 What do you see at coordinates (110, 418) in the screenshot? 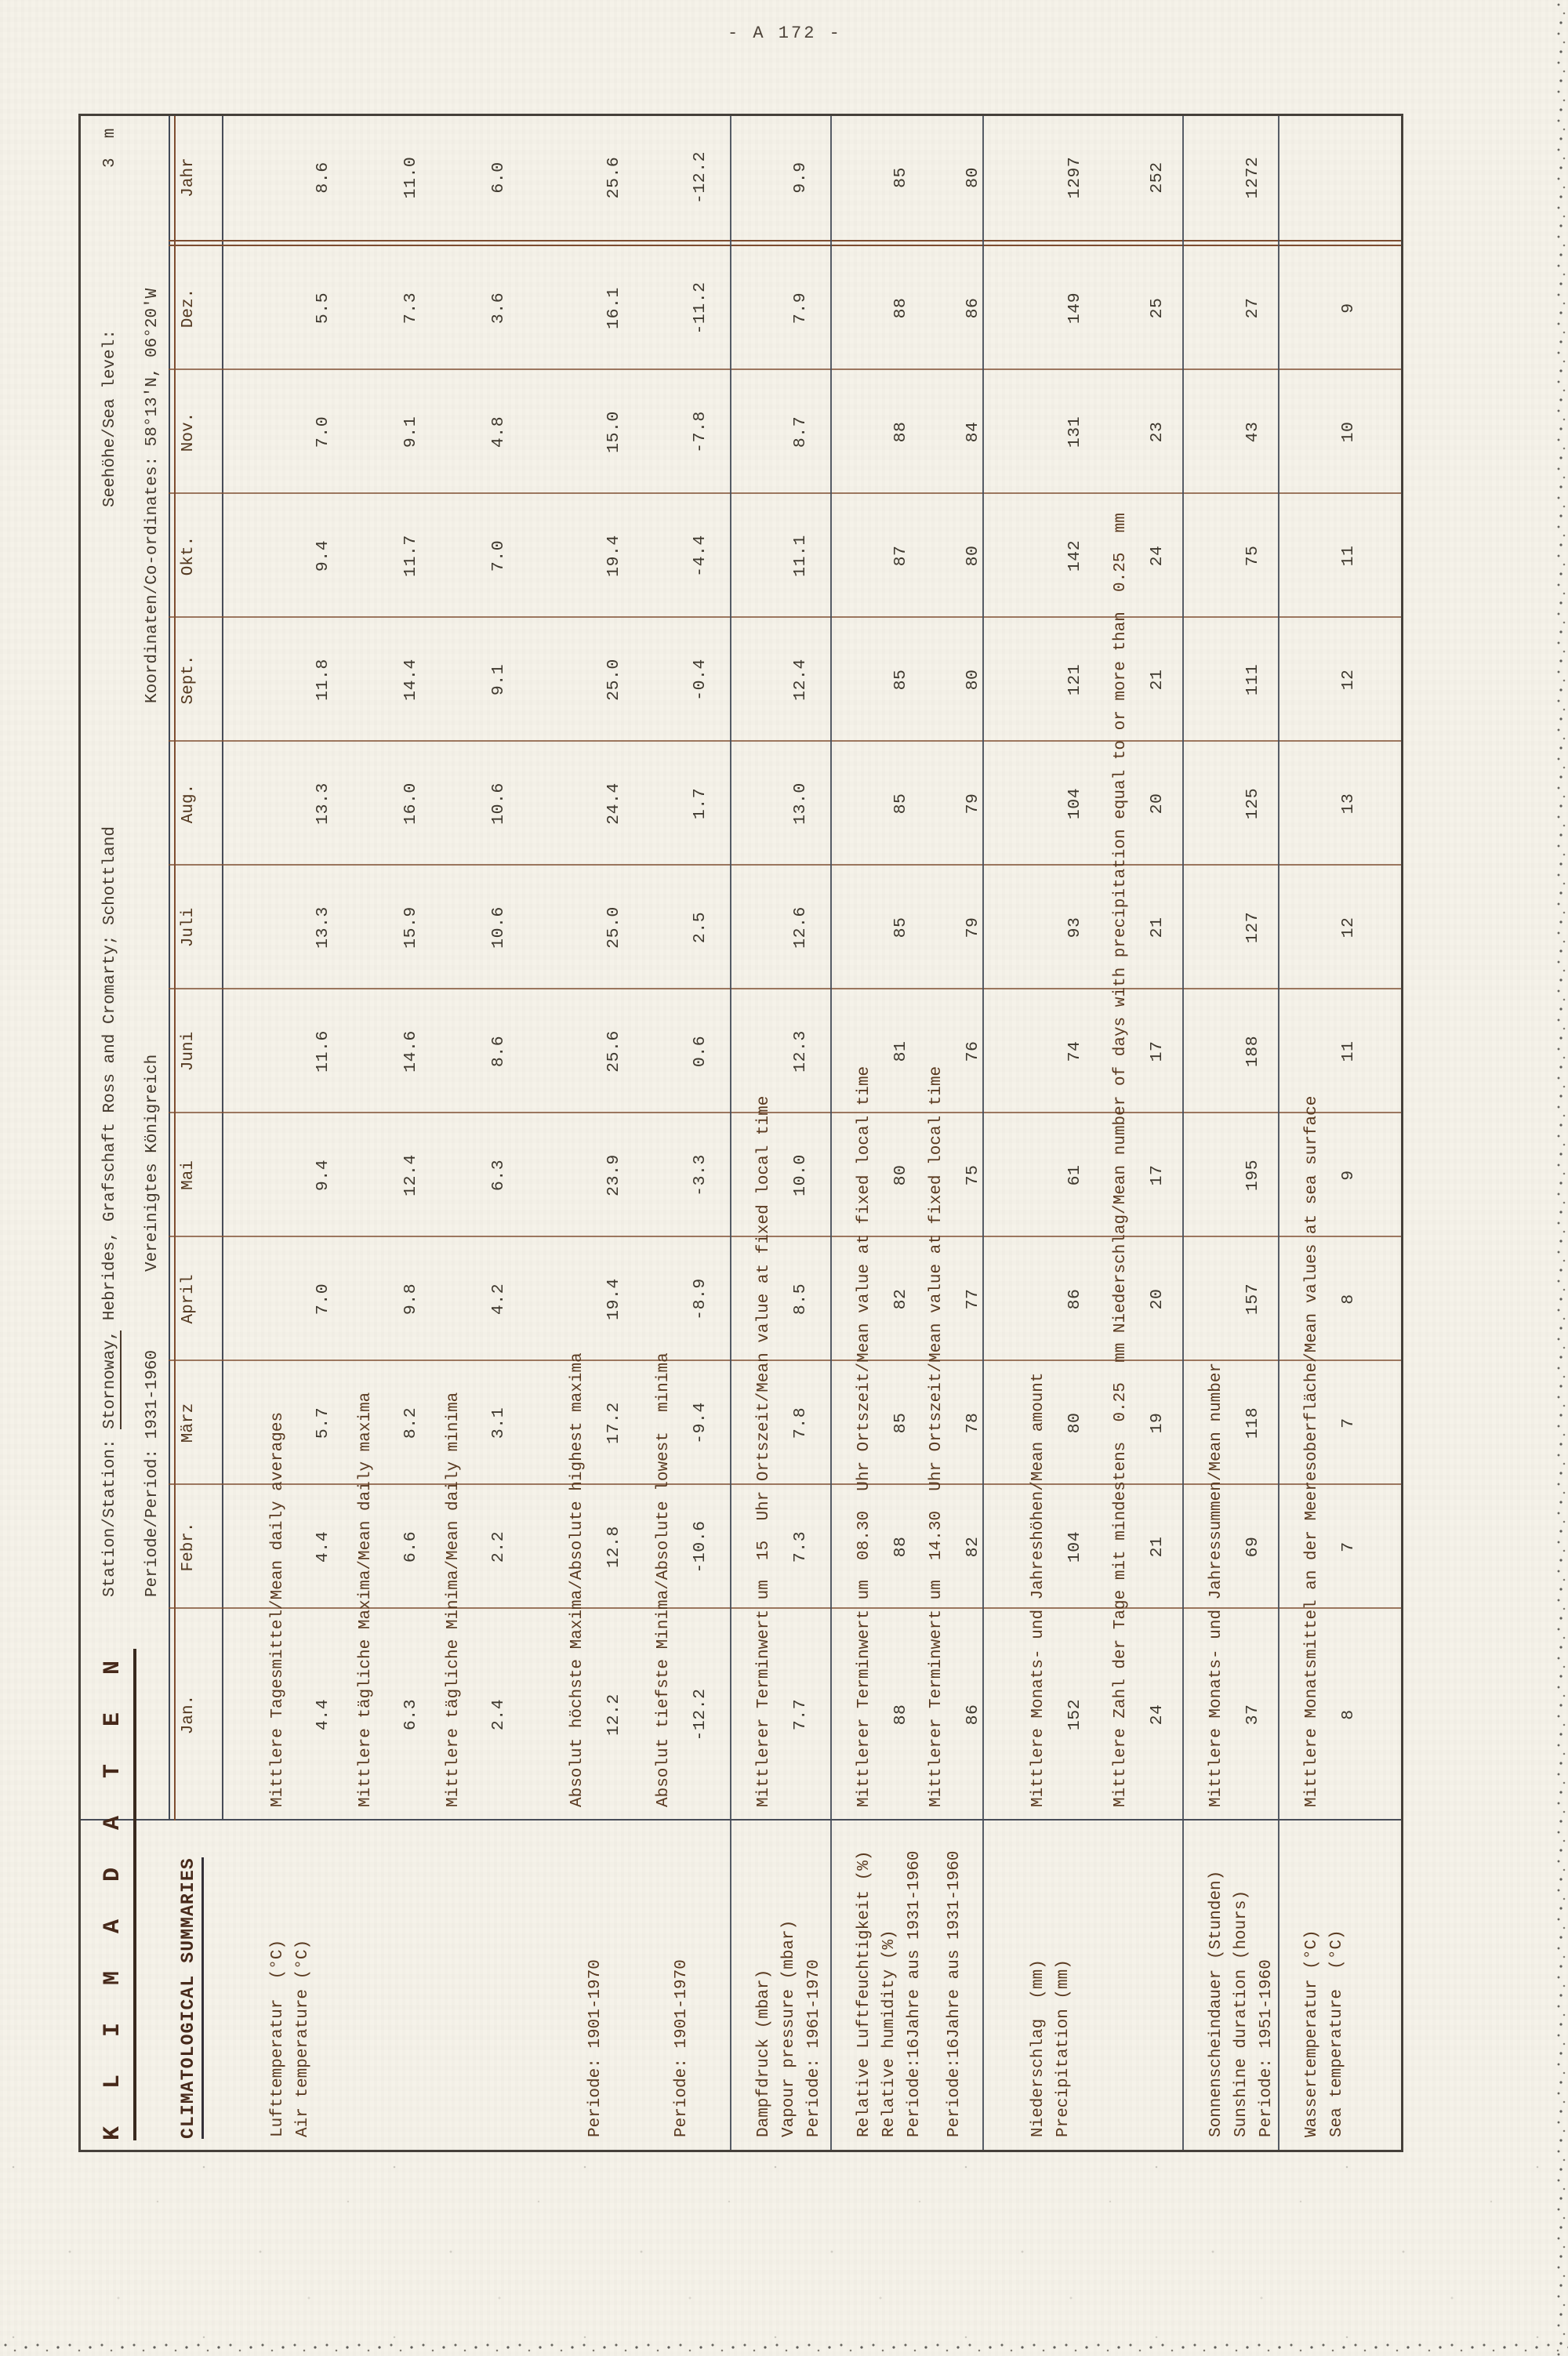
I see `sea-level-label: Seehöhe/Sea level:` at bounding box center [110, 418].